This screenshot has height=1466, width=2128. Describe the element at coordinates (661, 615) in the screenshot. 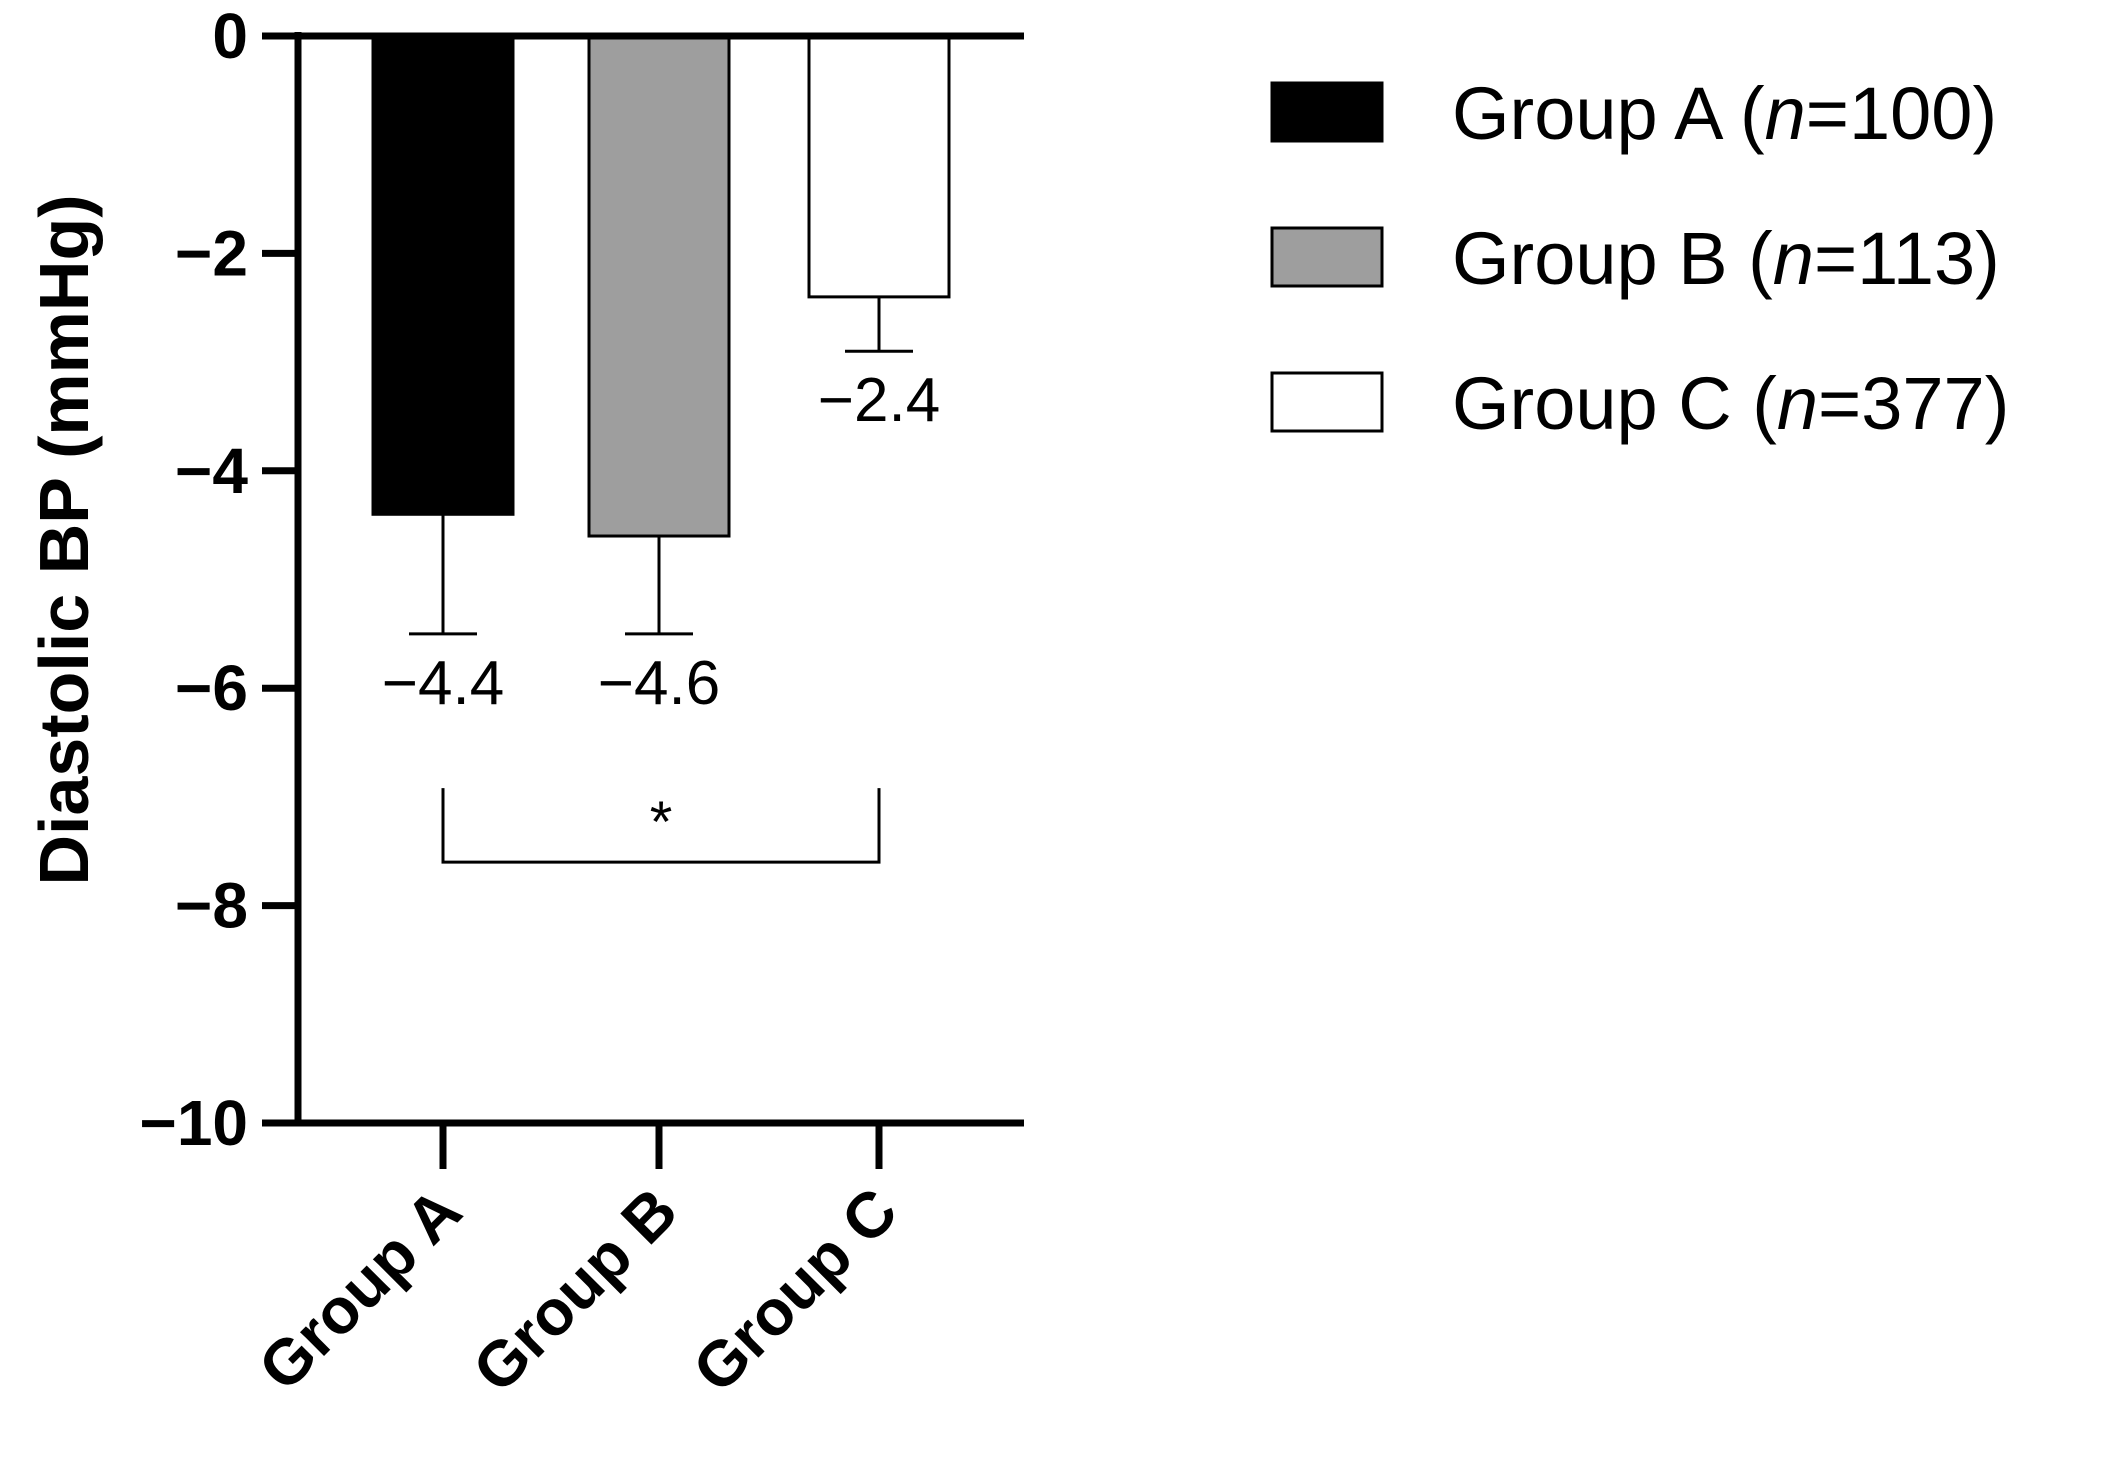

I see `labels-layer: −4.4 −4.6 −2.4 *` at that location.